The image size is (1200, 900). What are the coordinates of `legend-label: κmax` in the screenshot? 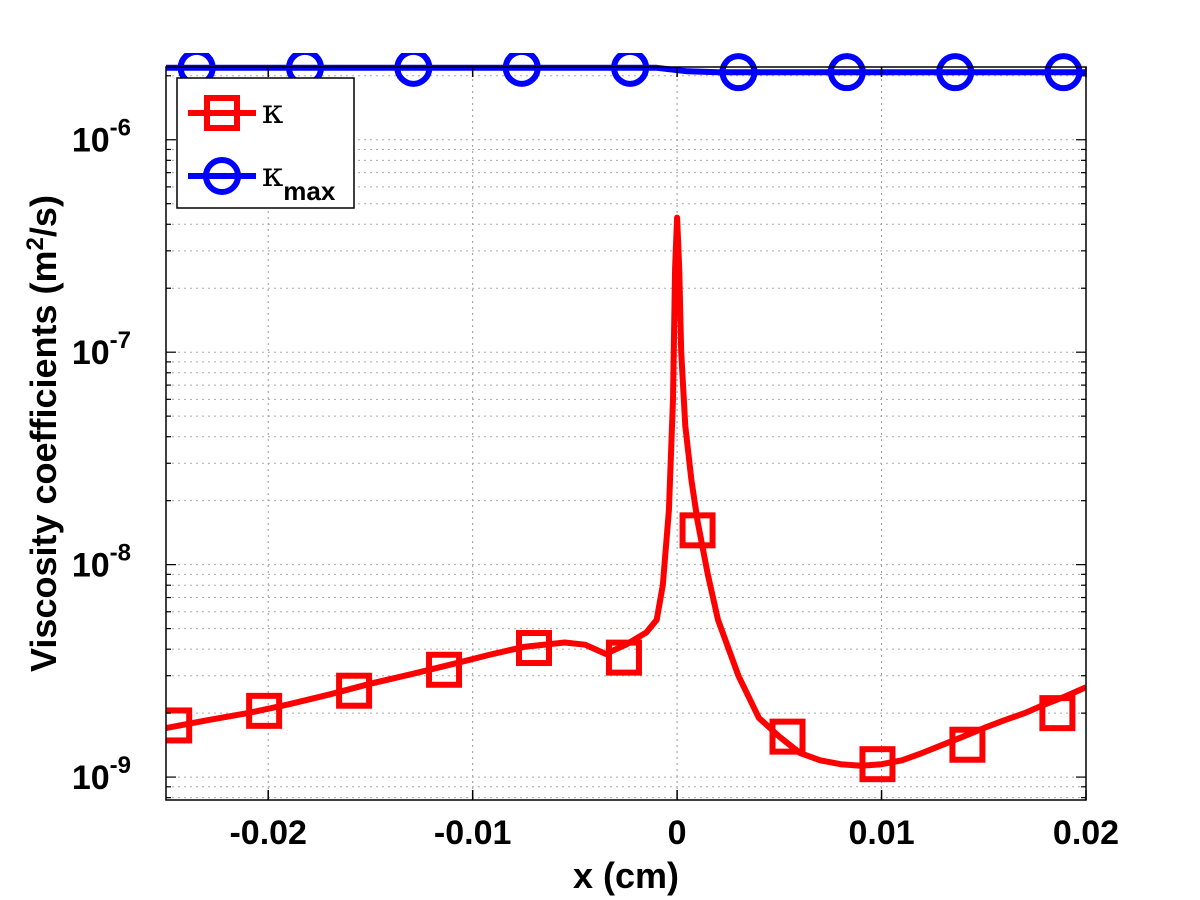 It's located at (299, 180).